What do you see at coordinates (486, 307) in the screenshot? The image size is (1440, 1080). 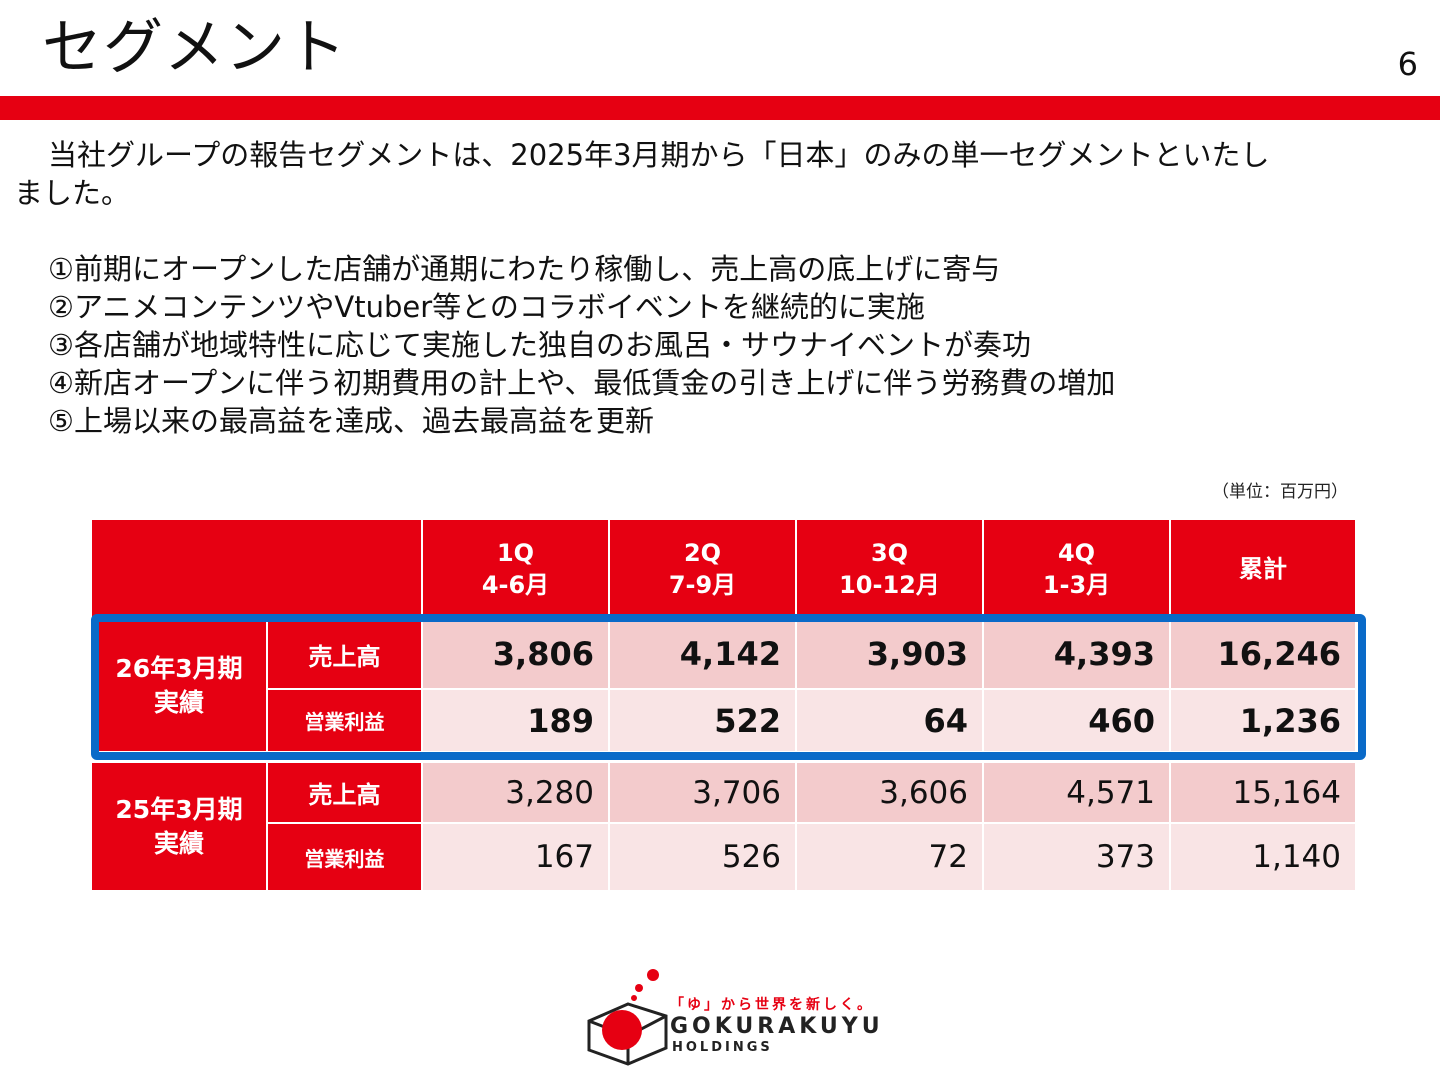 I see `key-point: ②アニメコンテンツやVtuber等とのコラボイベントを継続的に実施` at bounding box center [486, 307].